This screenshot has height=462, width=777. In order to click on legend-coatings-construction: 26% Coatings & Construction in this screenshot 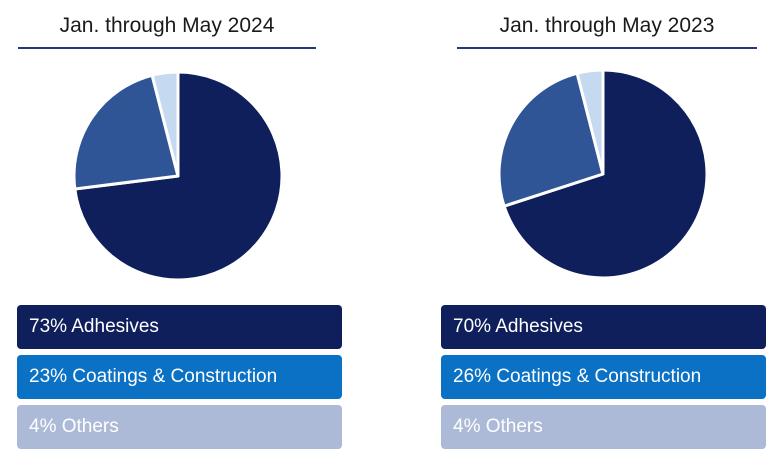, I will do `click(603, 377)`.